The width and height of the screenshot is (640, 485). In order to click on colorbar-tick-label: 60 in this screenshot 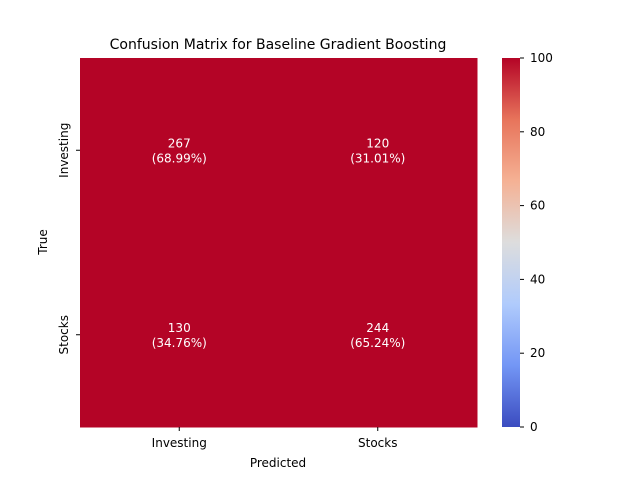, I will do `click(537, 206)`.